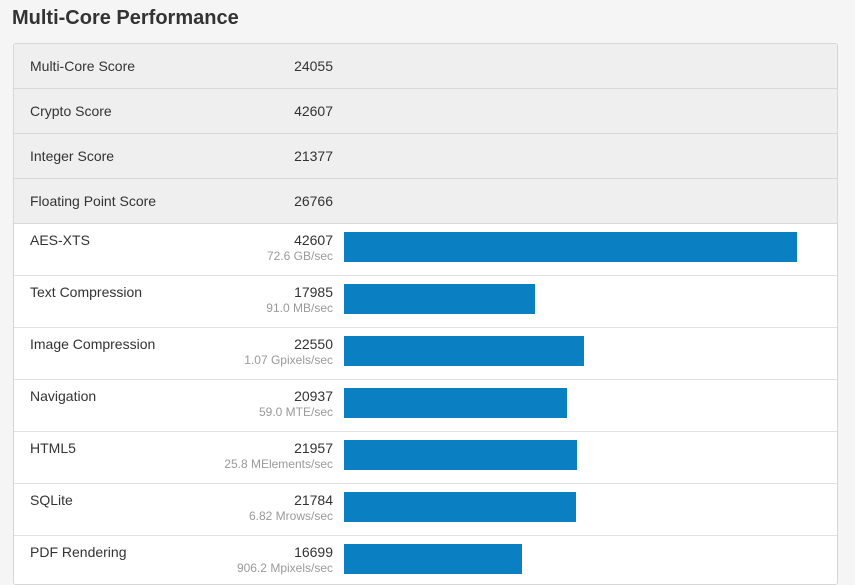 The width and height of the screenshot is (855, 585). What do you see at coordinates (53, 448) in the screenshot?
I see `benchmark-label: HTML5` at bounding box center [53, 448].